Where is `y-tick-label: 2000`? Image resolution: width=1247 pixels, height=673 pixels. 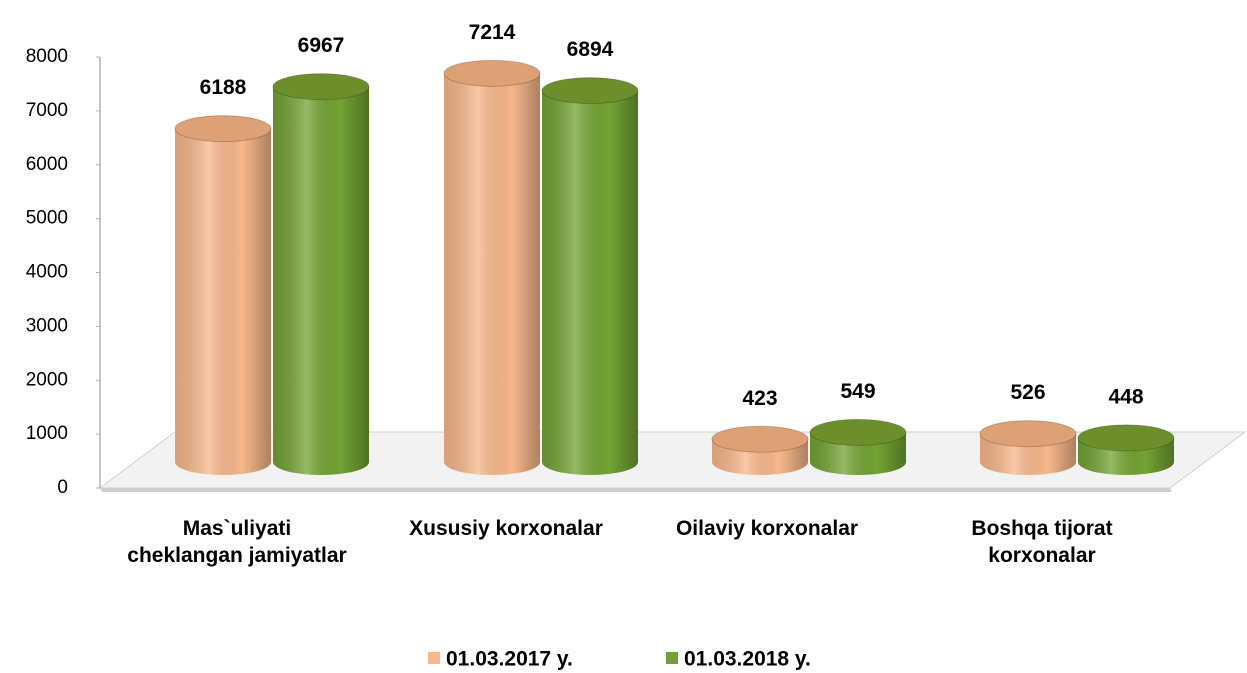
y-tick-label: 2000 is located at coordinates (47, 379).